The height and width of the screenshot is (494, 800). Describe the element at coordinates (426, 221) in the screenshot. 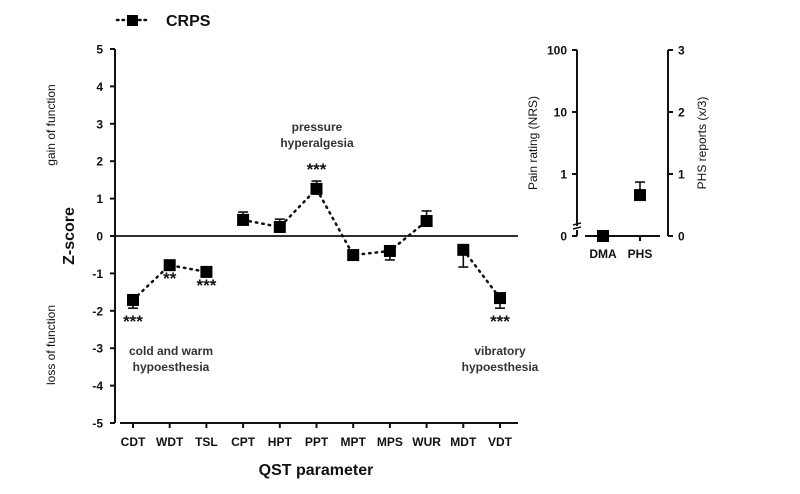

I see `data-point-wur` at that location.